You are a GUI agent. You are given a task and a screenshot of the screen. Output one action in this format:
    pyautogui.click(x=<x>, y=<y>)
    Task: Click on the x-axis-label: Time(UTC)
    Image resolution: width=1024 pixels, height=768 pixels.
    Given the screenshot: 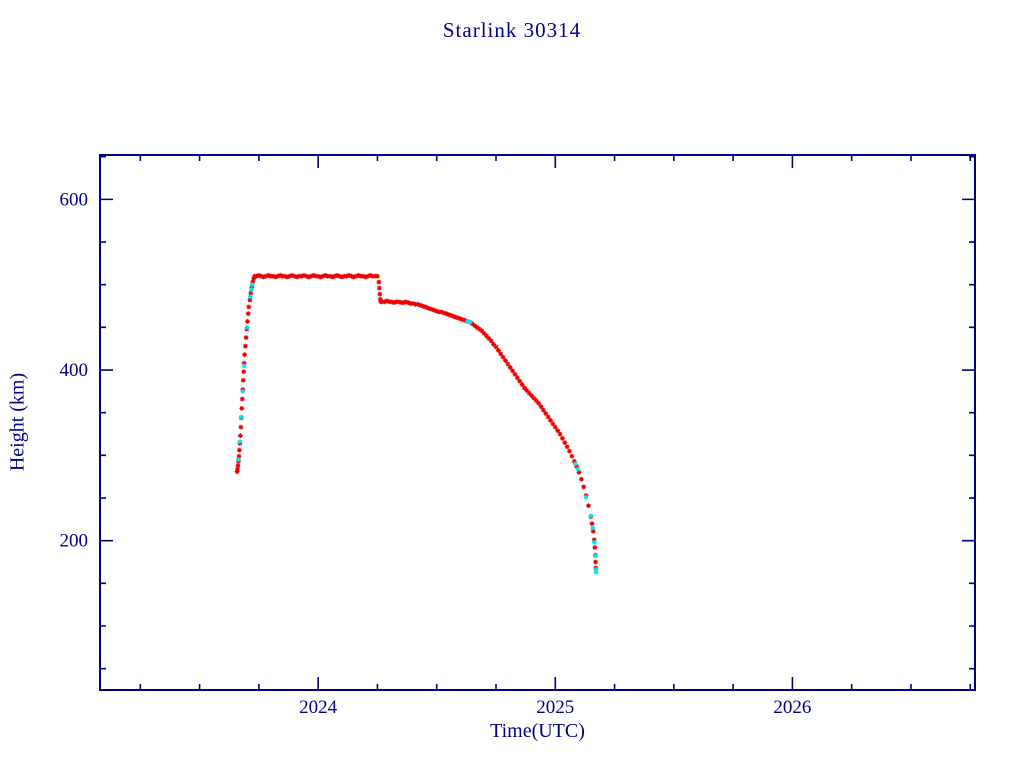 What is the action you would take?
    pyautogui.click(x=537, y=731)
    